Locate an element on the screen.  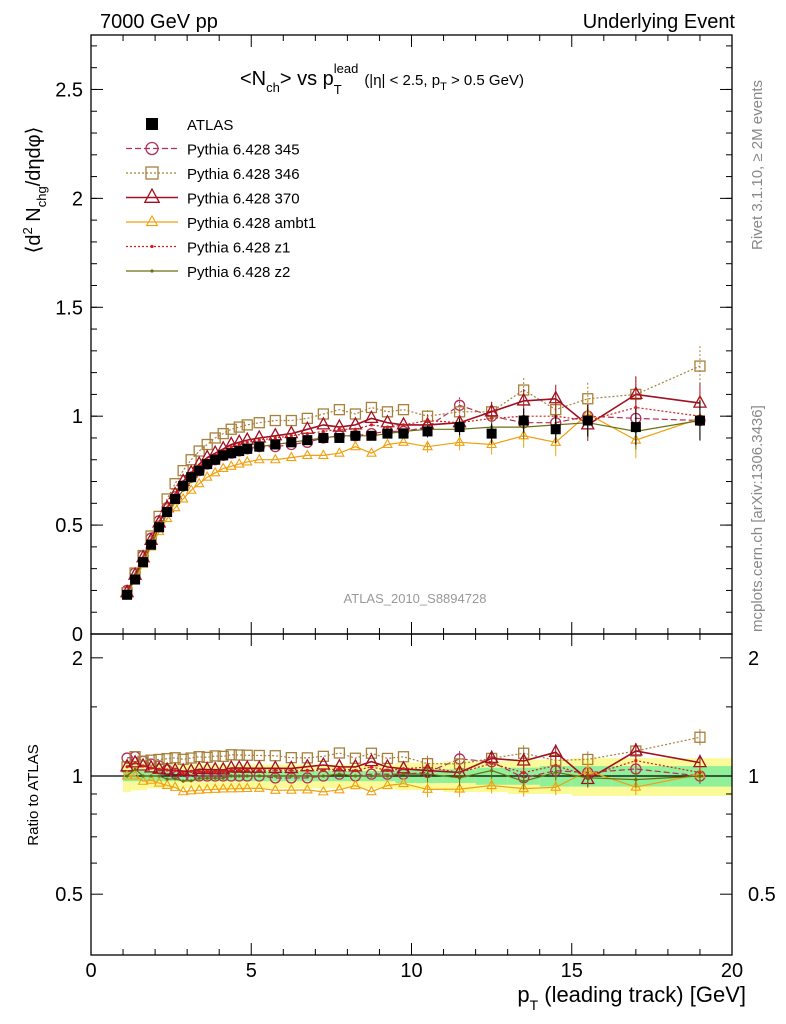
rivet-label: Rivet 3.1.10, ≥ 2M events is located at coordinates (757, 165).